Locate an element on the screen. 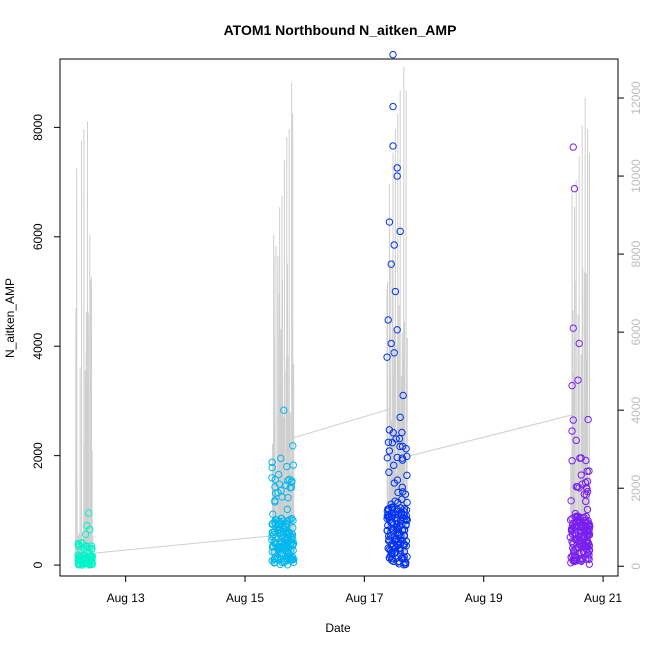 Image resolution: width=650 pixels, height=650 pixels. y-axis-label: N_aitken_AMP is located at coordinates (10, 318).